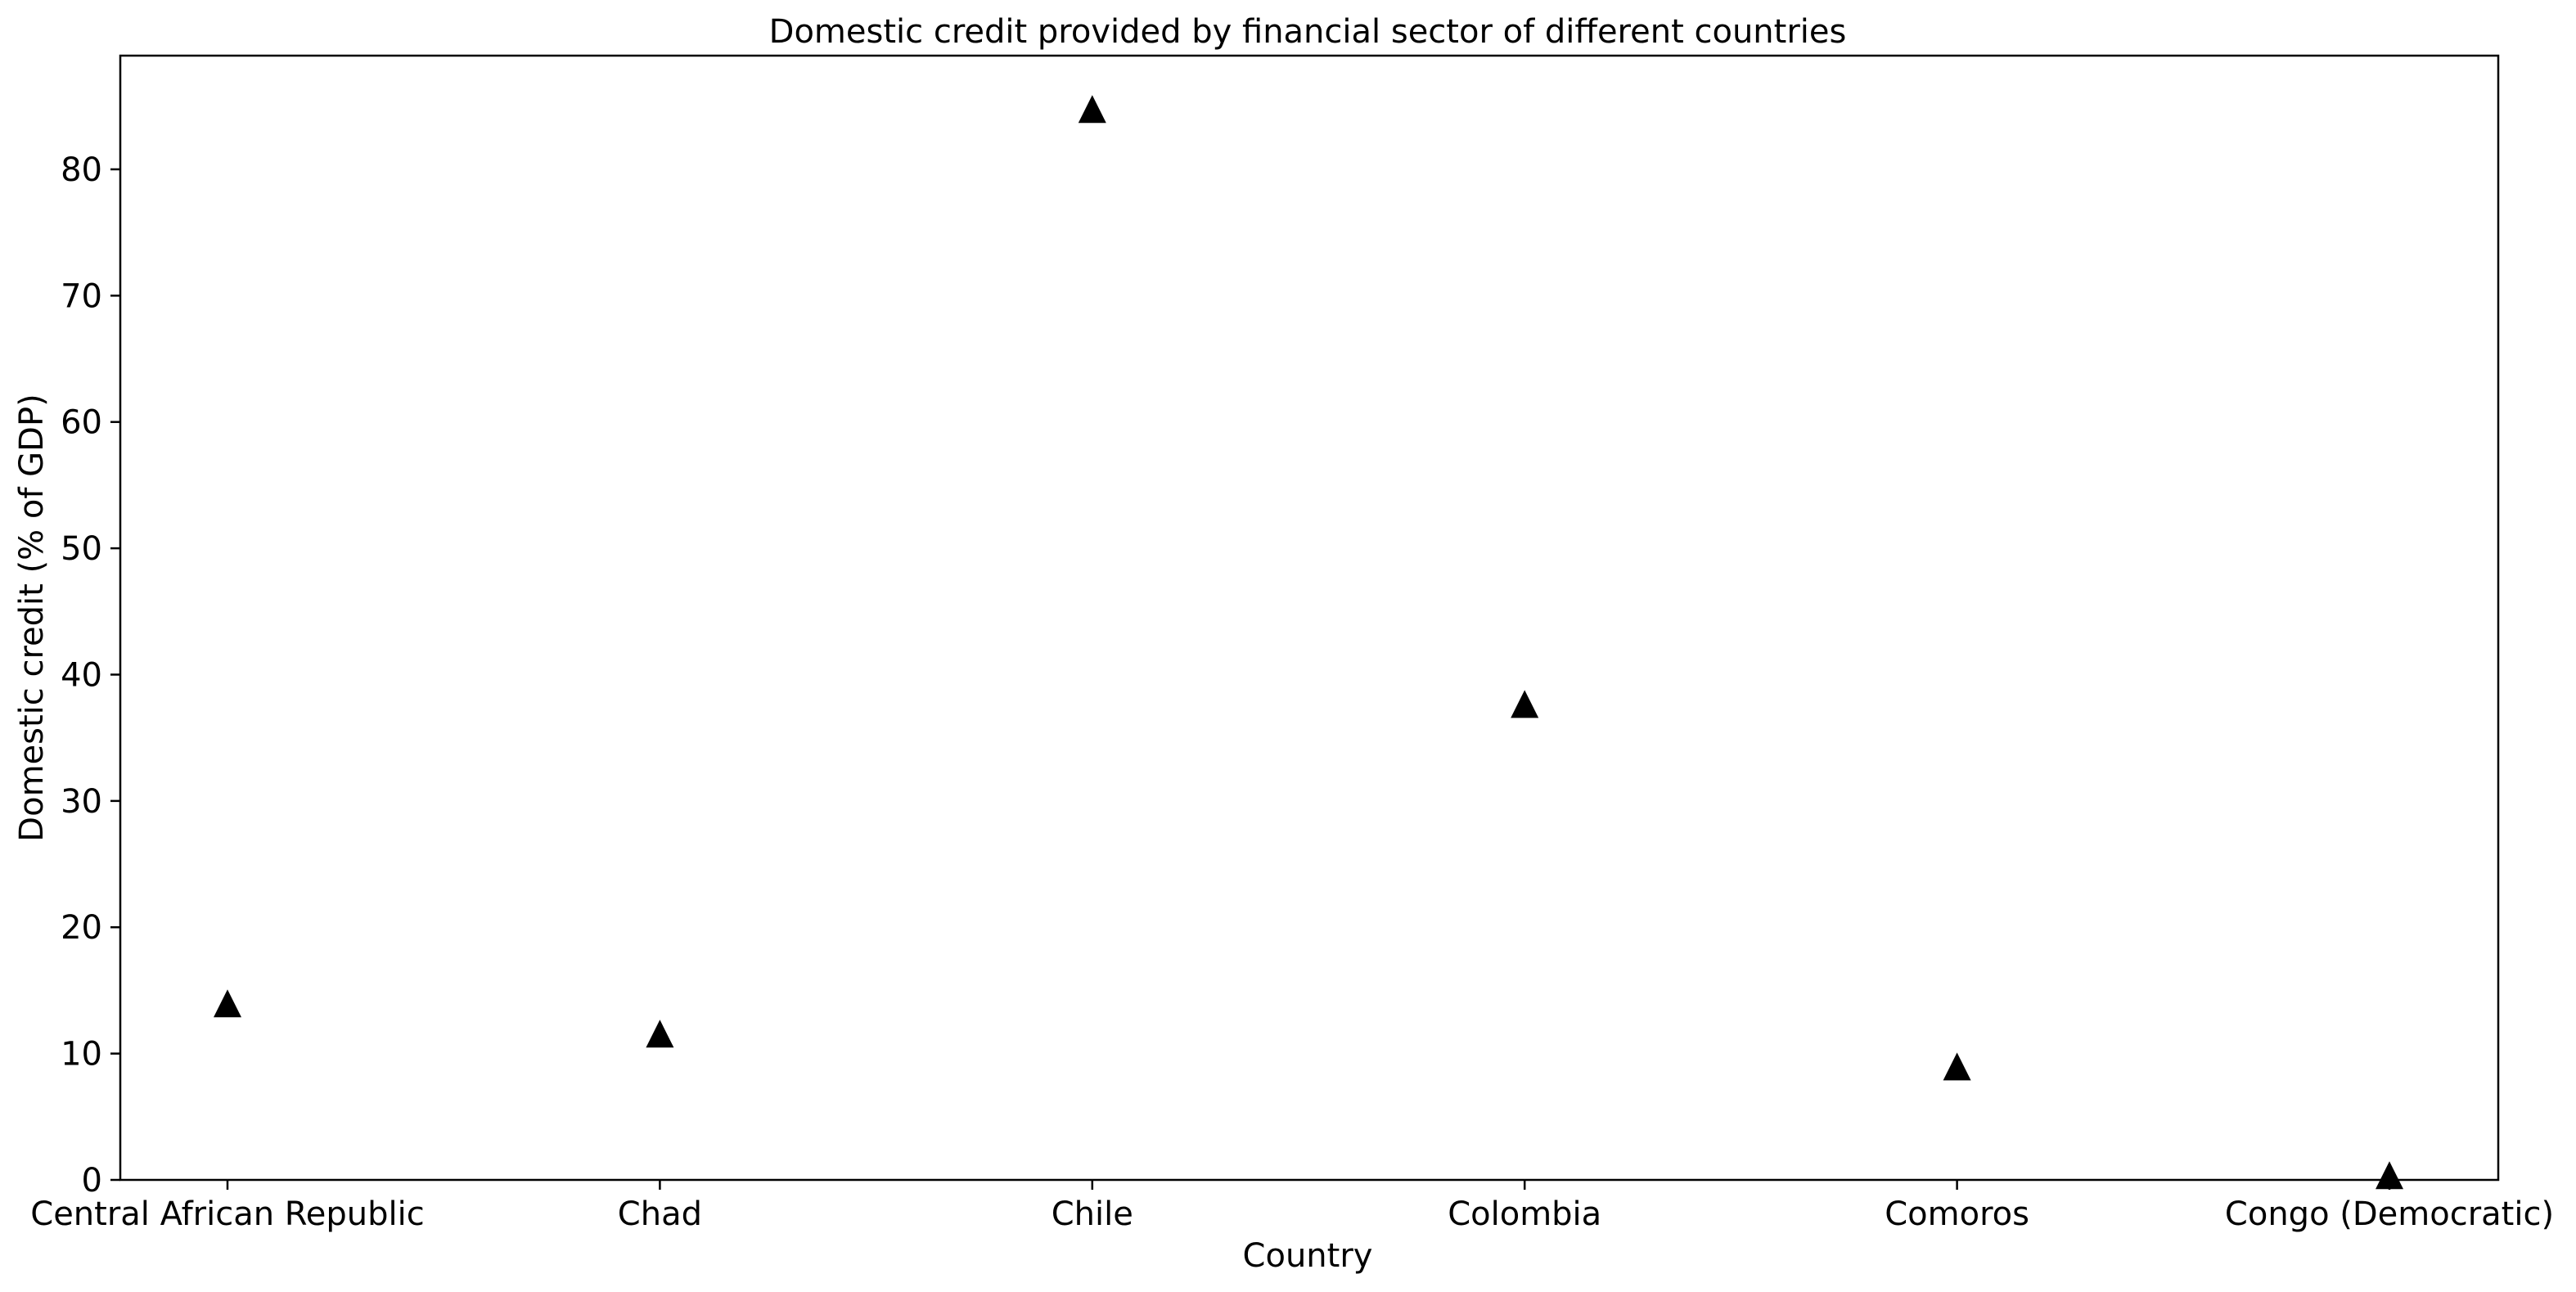 This screenshot has height=1292, width=2576. What do you see at coordinates (1092, 1214) in the screenshot?
I see `x-tick-label: Chile` at bounding box center [1092, 1214].